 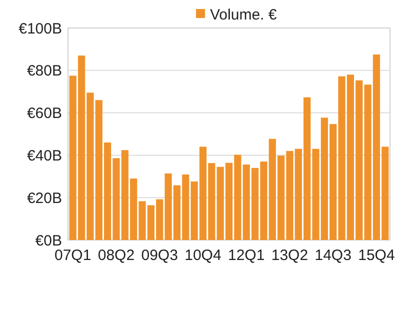 What do you see at coordinates (116, 255) in the screenshot?
I see `x-tick-label: 08Q2` at bounding box center [116, 255].